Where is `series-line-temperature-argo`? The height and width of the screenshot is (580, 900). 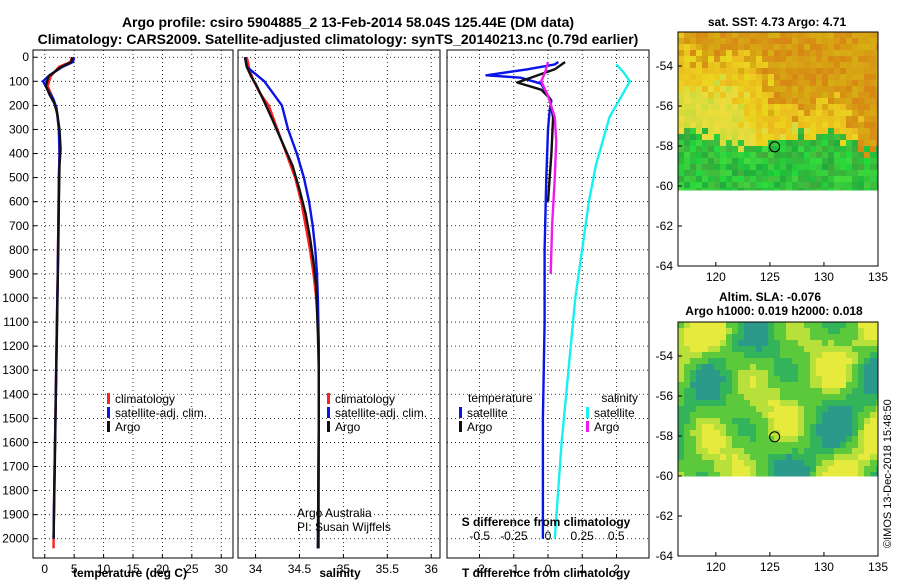
series-line-temperature-argo is located at coordinates (541, 131).